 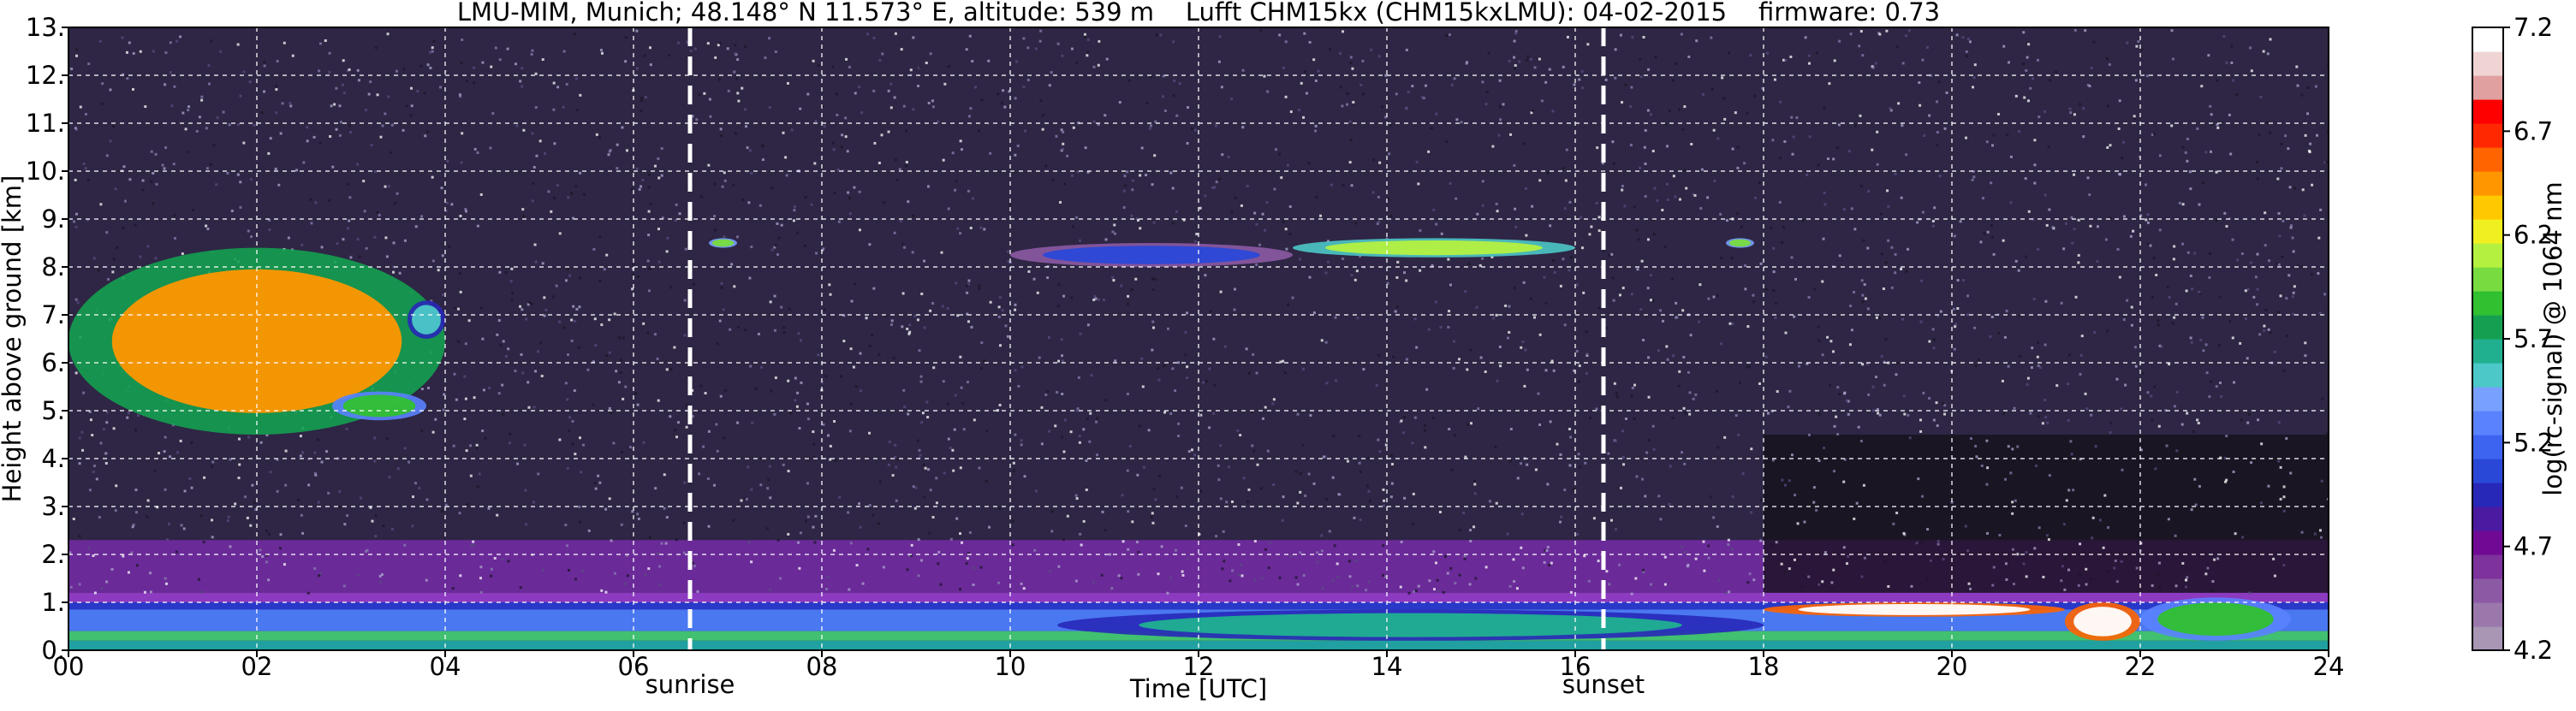 I want to click on y-tick-label: 6., so click(x=53, y=362).